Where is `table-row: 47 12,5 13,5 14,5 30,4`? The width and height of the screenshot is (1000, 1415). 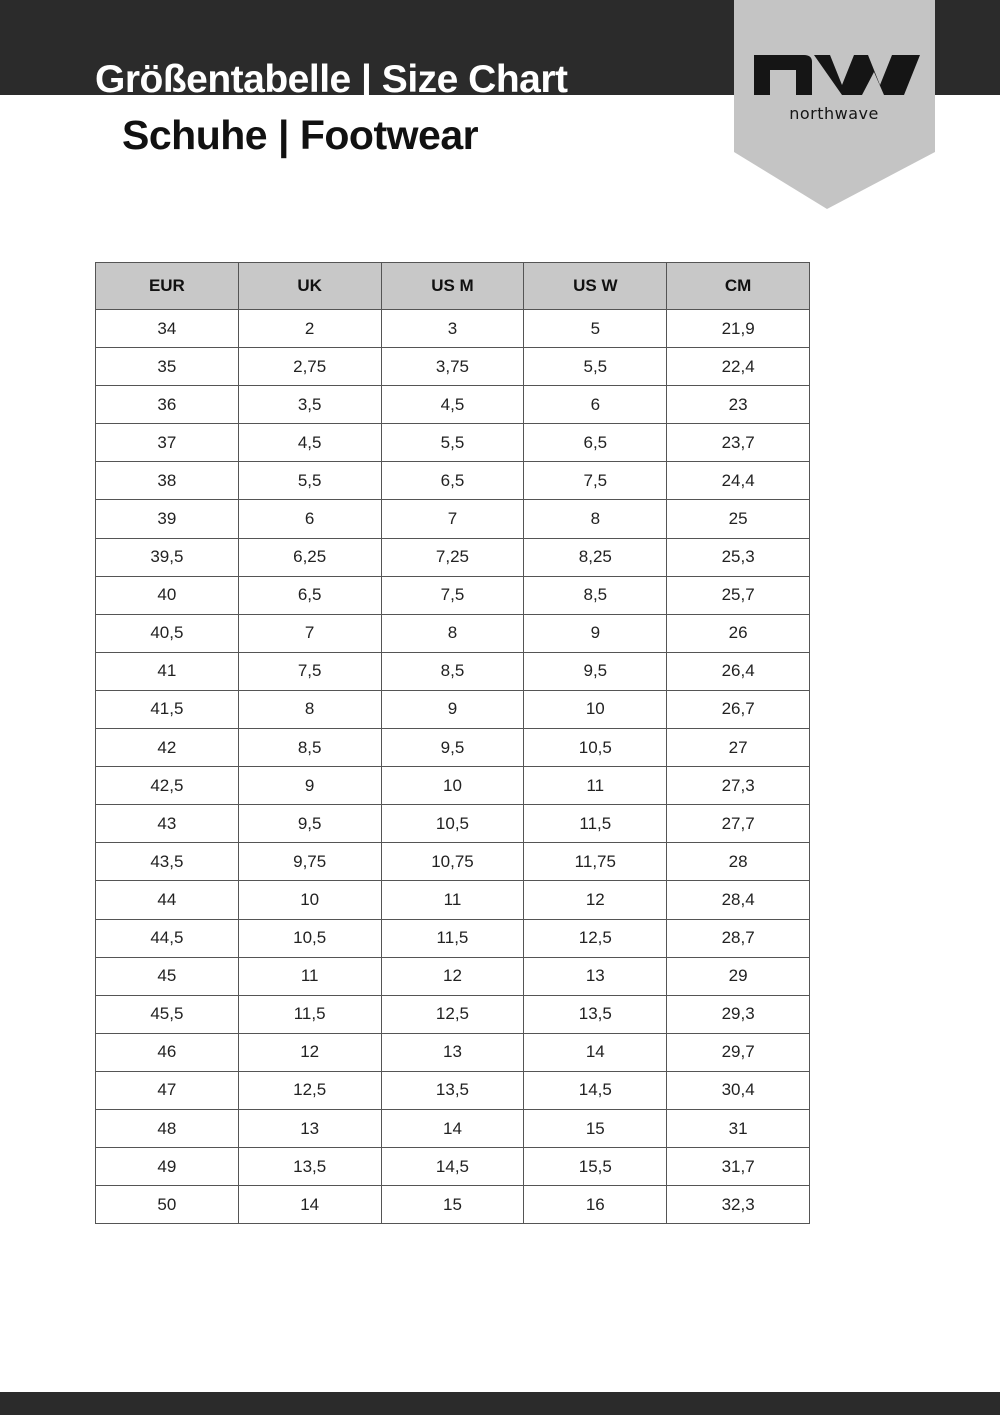
table-row: 47 12,5 13,5 14,5 30,4 is located at coordinates (452, 1090).